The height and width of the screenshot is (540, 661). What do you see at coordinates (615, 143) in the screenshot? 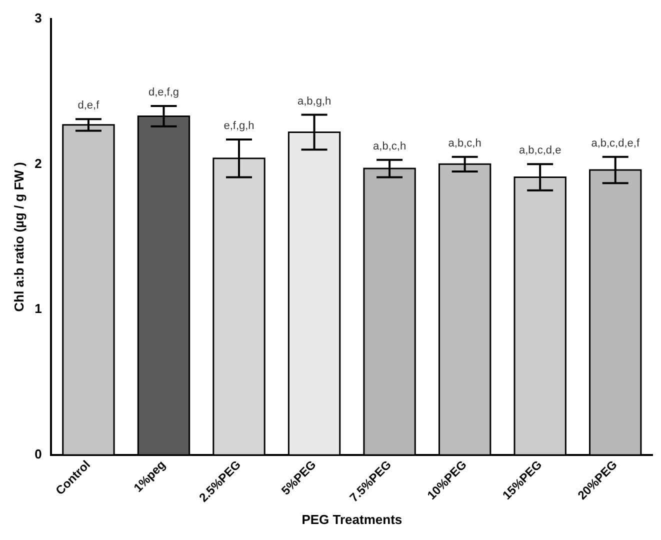
I see `data-label: a,b,c,d,e,f` at bounding box center [615, 143].